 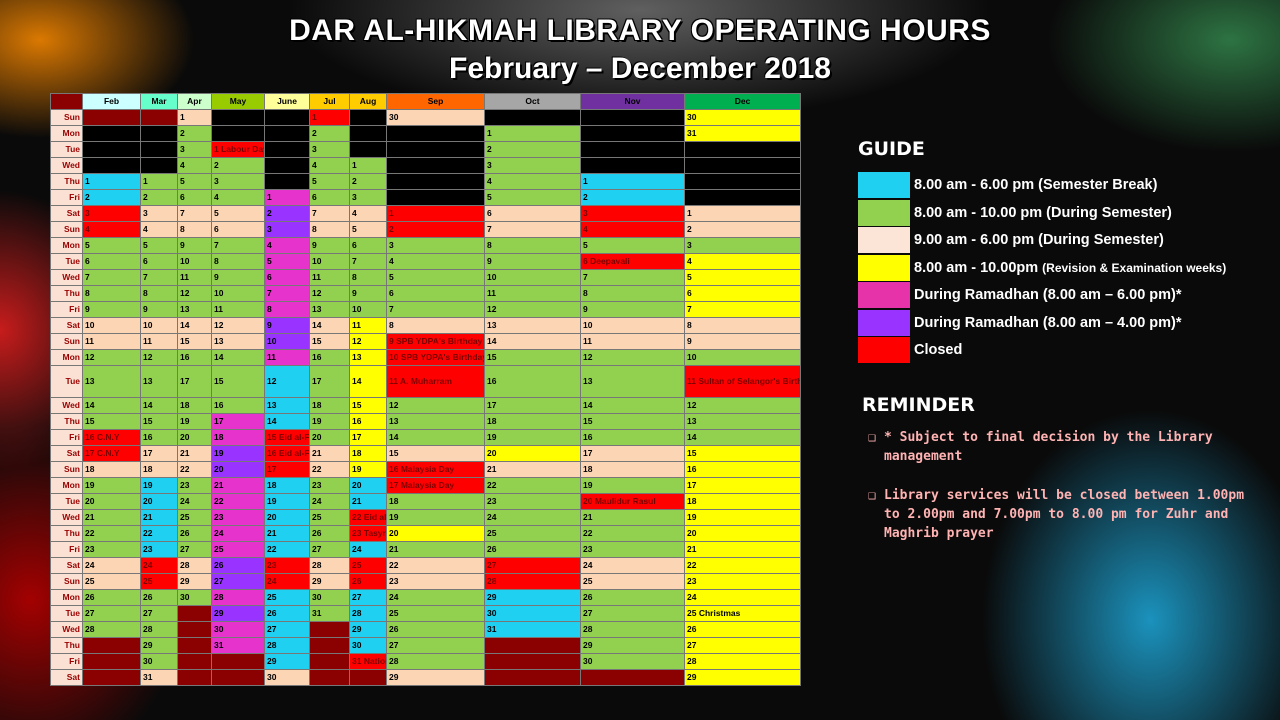 What do you see at coordinates (425, 325) in the screenshot?
I see `calendar-row: Sat 10 10 14 12 9 14 11 8 13 10 8` at bounding box center [425, 325].